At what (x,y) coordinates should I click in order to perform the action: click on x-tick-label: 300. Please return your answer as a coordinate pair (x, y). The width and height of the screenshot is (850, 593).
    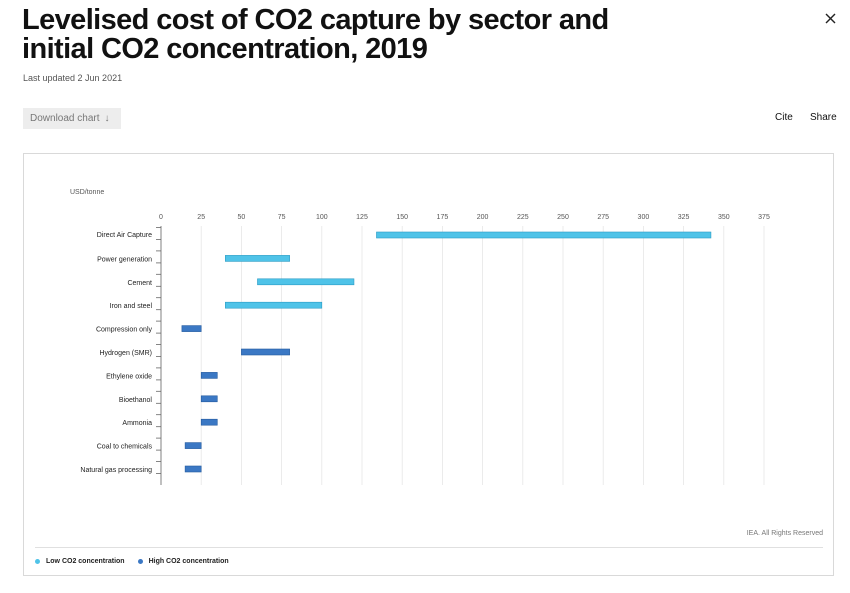
    Looking at the image, I should click on (644, 217).